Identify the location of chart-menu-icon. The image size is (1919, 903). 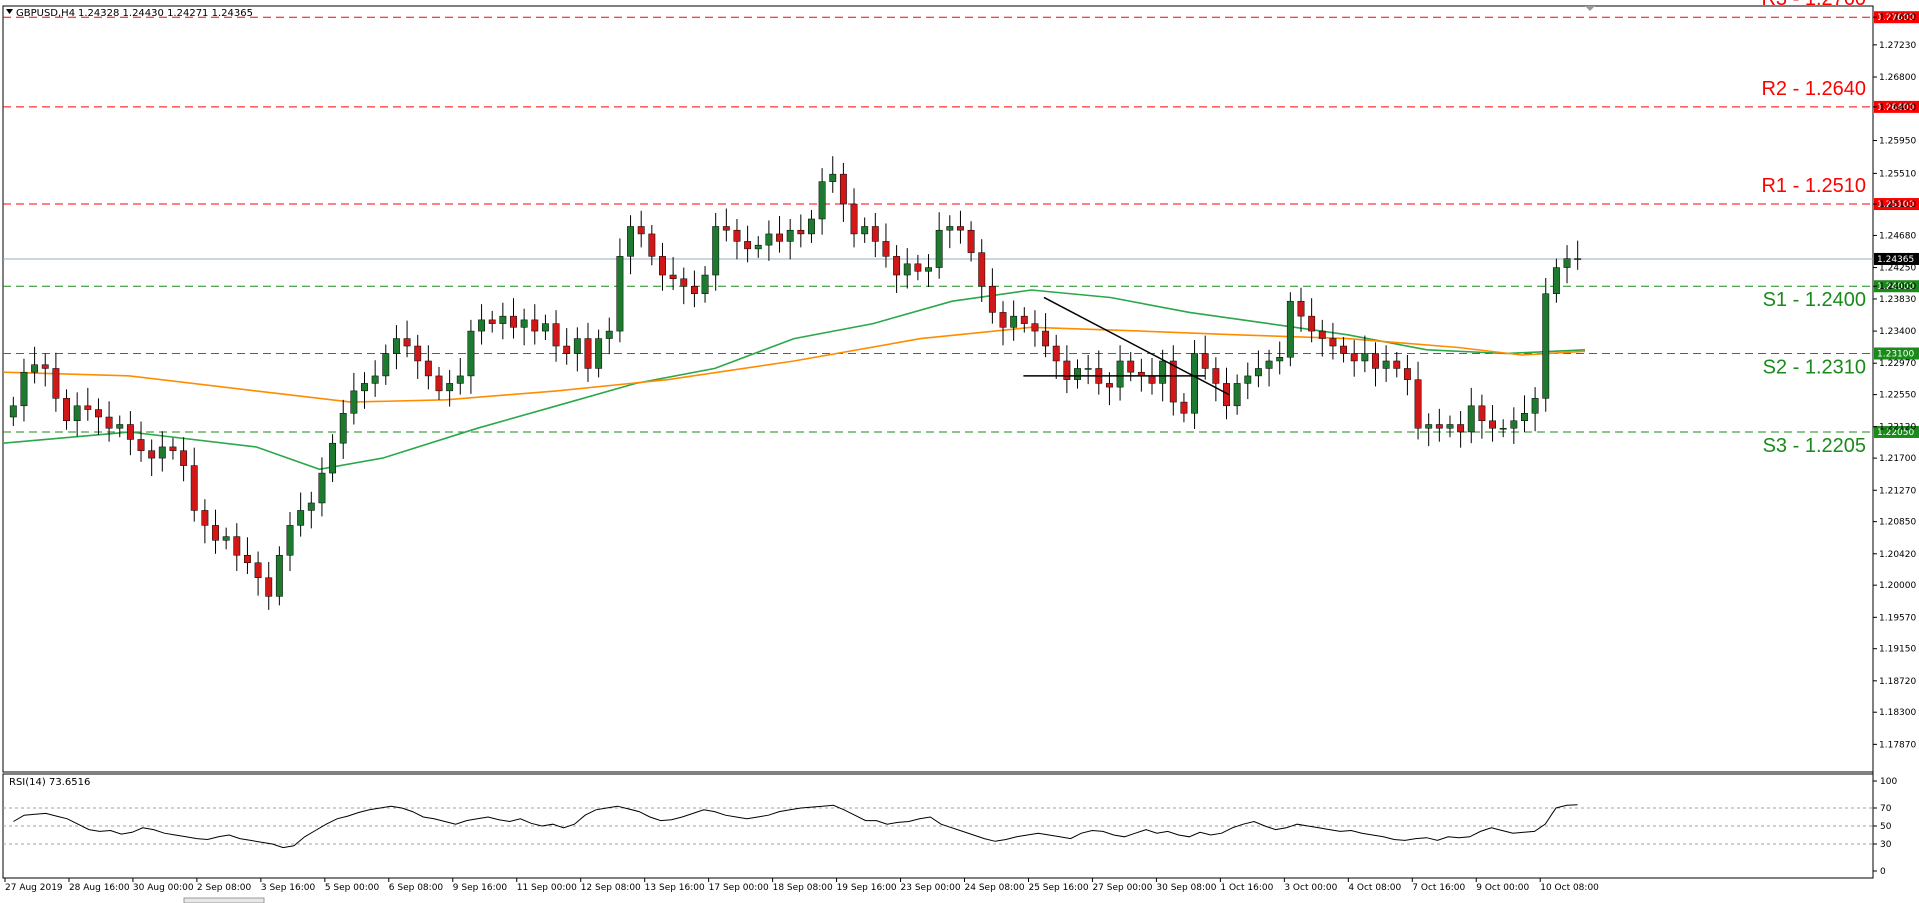
(9, 11).